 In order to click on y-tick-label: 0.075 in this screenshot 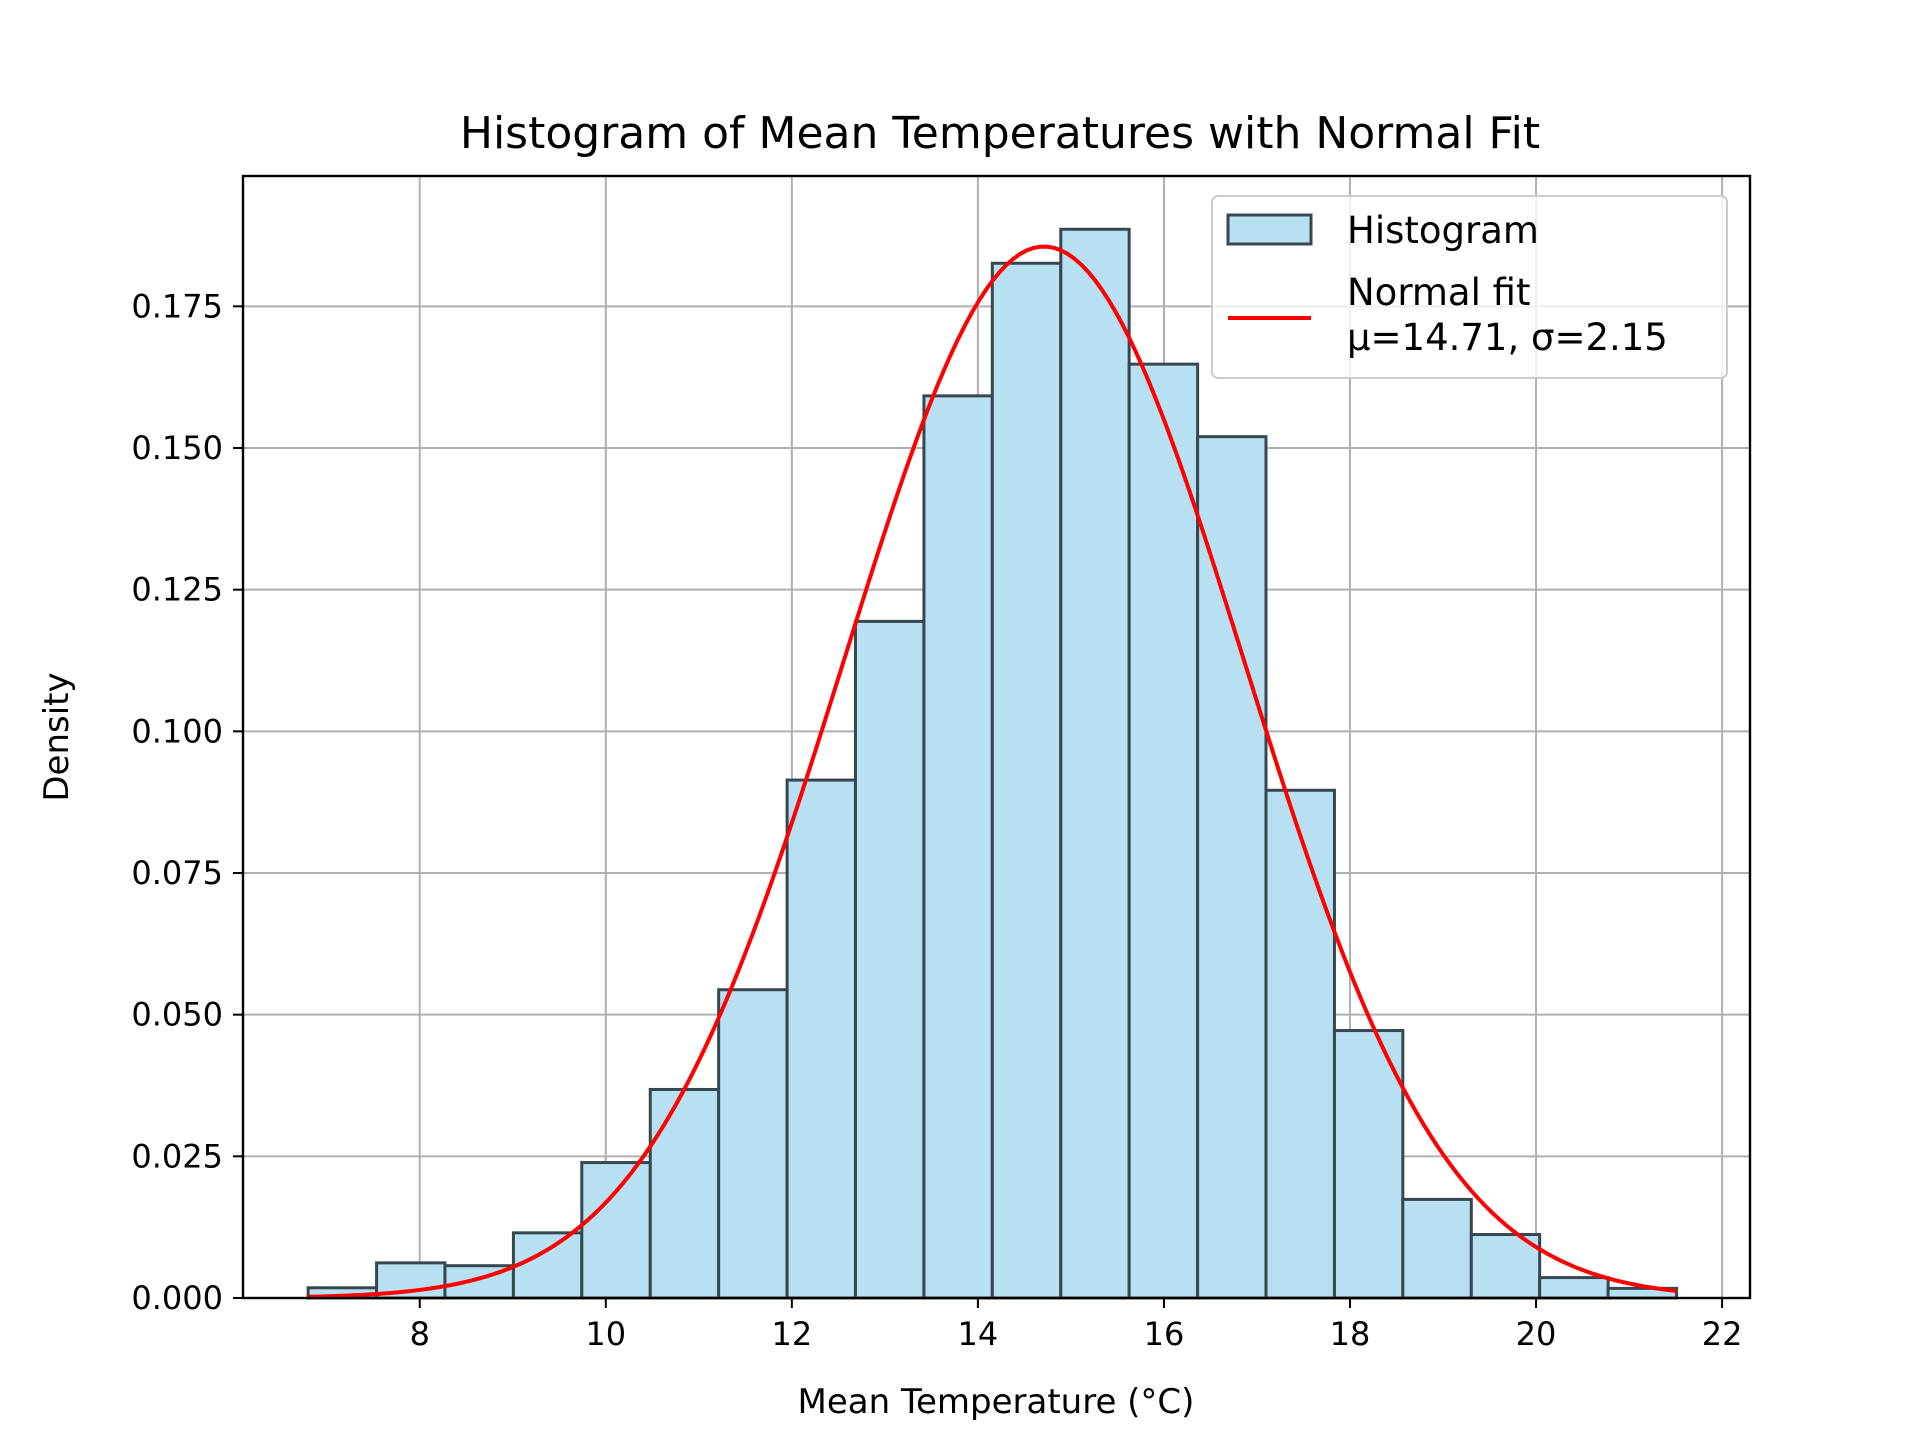, I will do `click(177, 873)`.